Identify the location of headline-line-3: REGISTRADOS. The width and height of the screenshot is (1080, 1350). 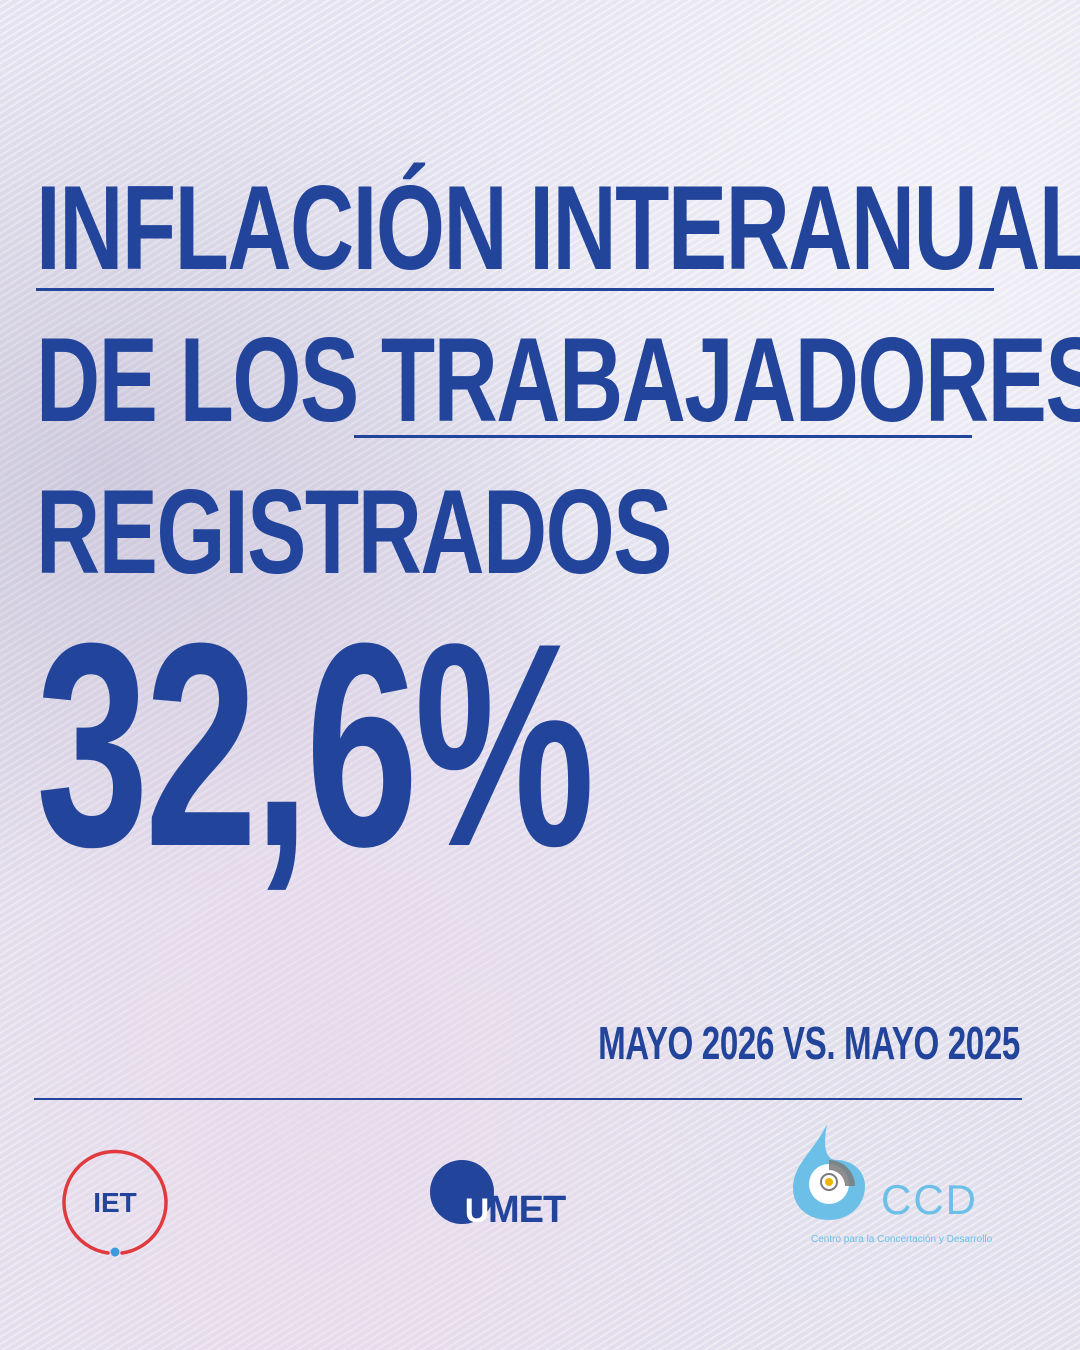
(354, 532).